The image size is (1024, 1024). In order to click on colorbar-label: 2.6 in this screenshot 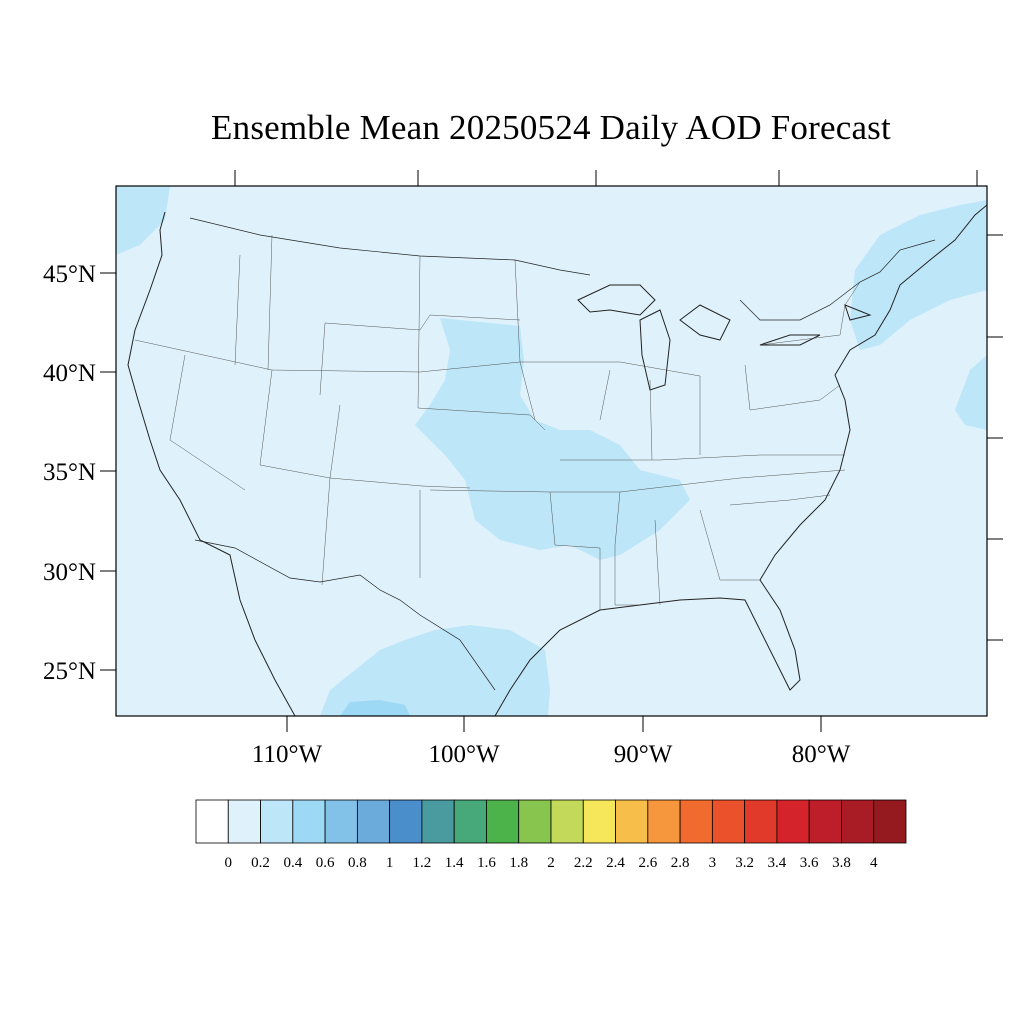, I will do `click(647, 863)`.